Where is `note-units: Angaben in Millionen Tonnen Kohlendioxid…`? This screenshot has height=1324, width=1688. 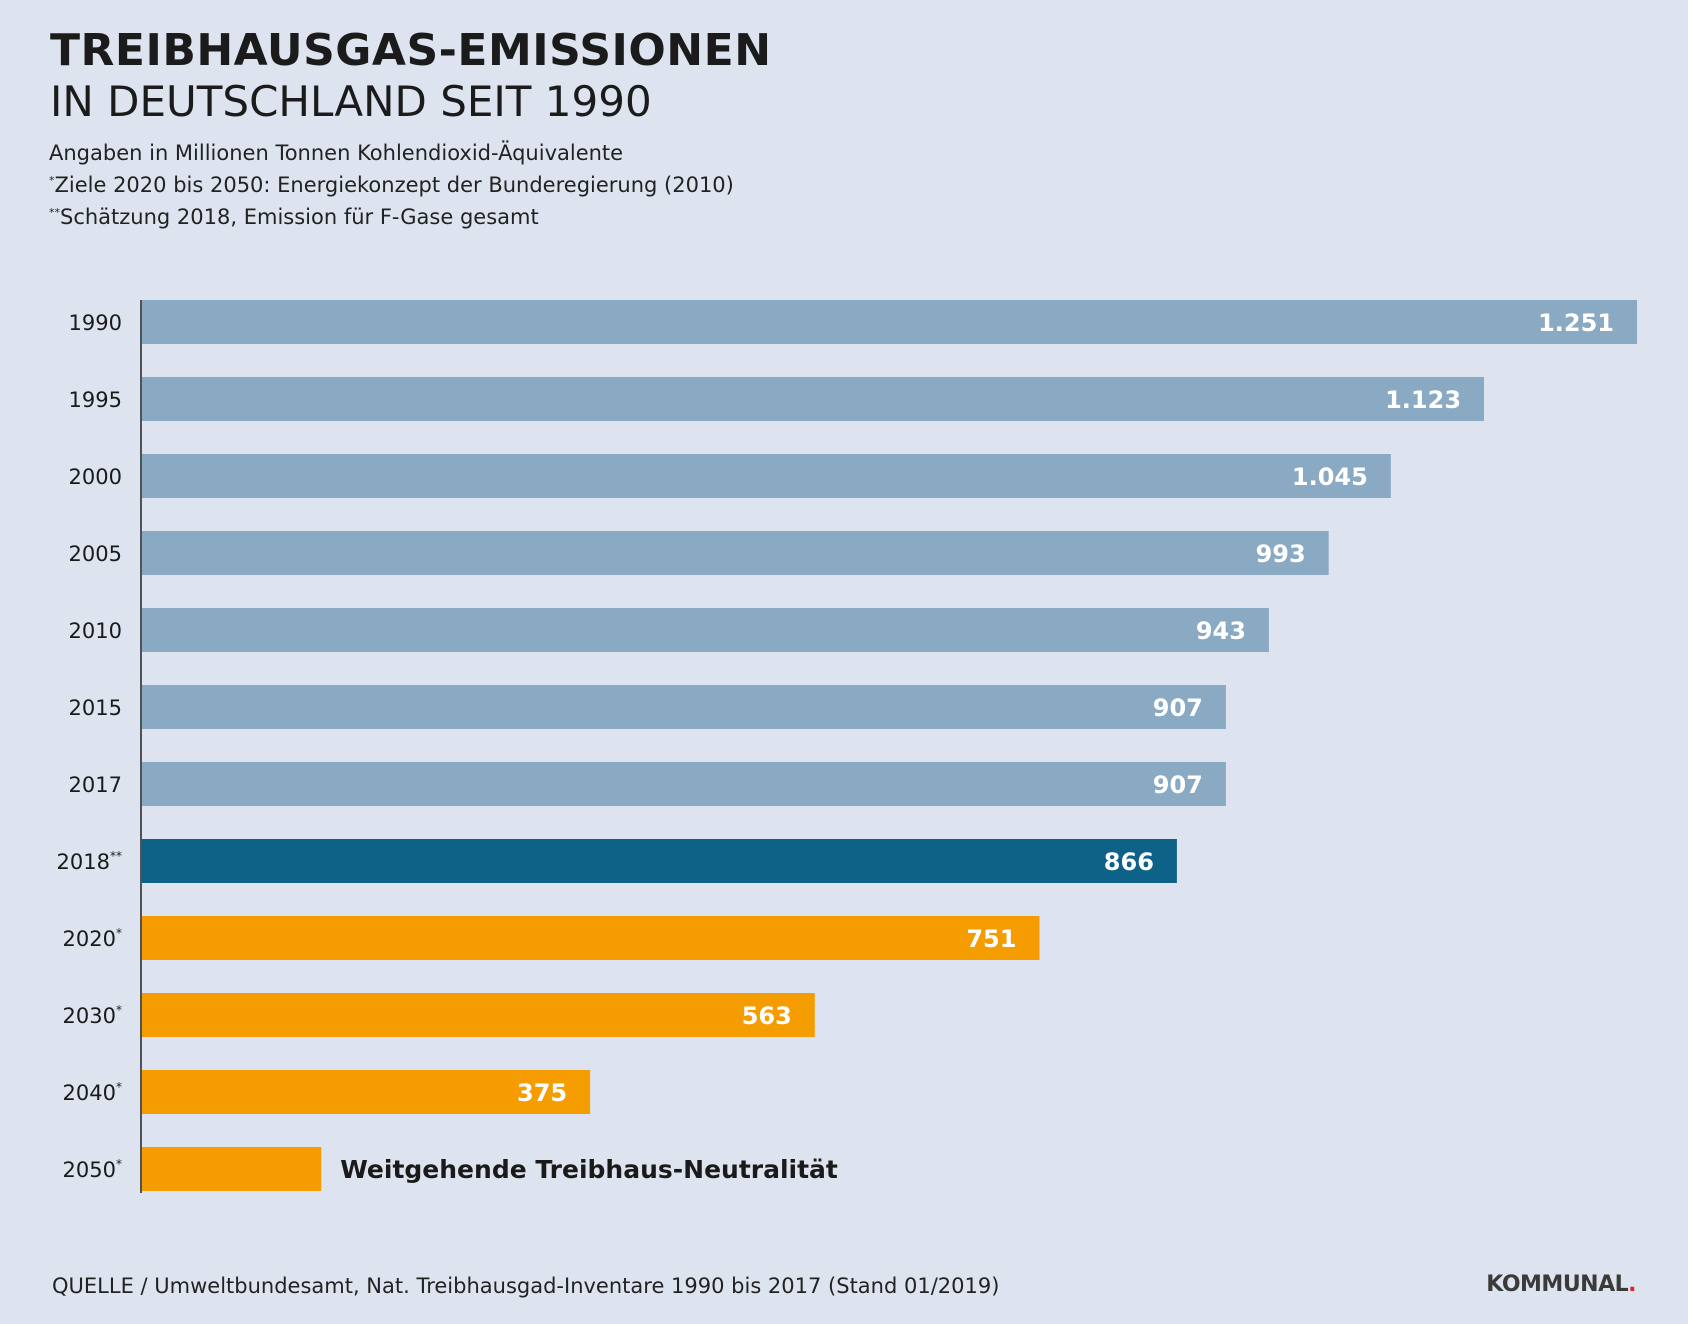
note-units: Angaben in Millionen Tonnen Kohlendioxid… is located at coordinates (336, 153).